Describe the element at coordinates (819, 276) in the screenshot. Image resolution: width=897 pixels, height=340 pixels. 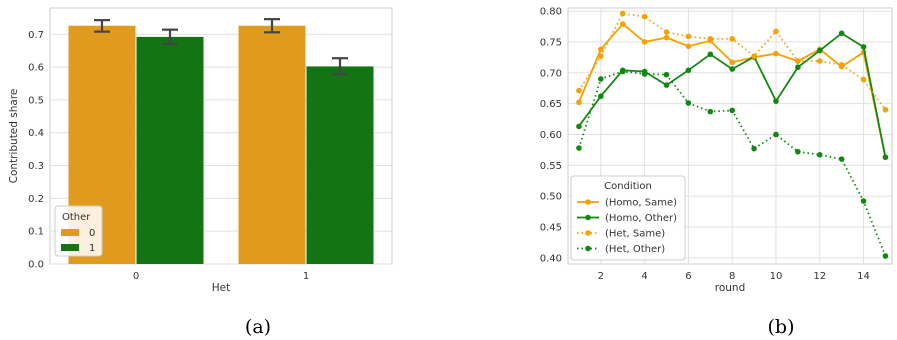
I see `x-tick-label-b: 12` at that location.